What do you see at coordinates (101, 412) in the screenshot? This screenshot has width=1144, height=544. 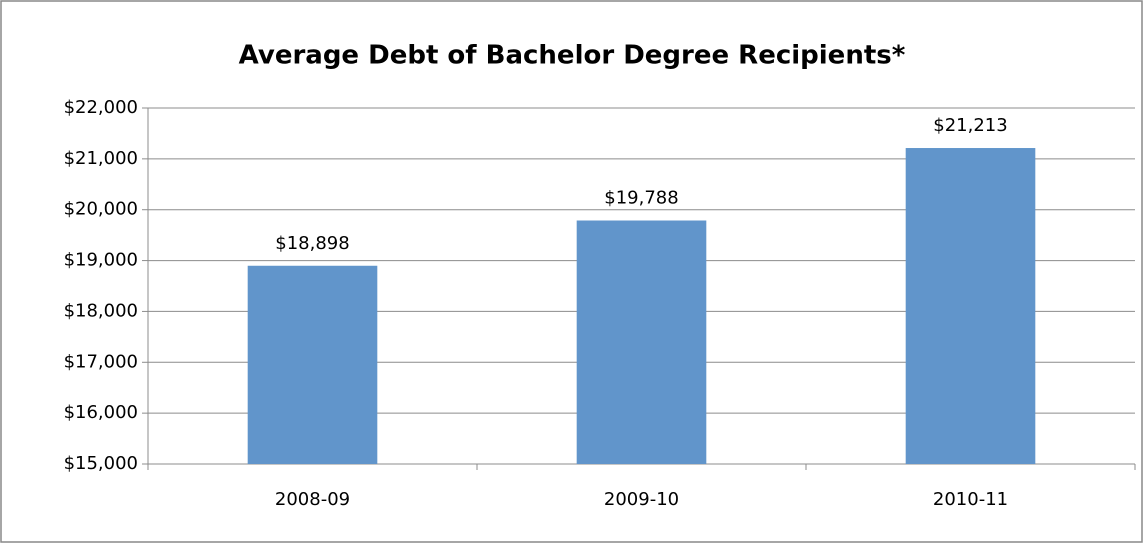 I see `y-tick-label: $16,000` at bounding box center [101, 412].